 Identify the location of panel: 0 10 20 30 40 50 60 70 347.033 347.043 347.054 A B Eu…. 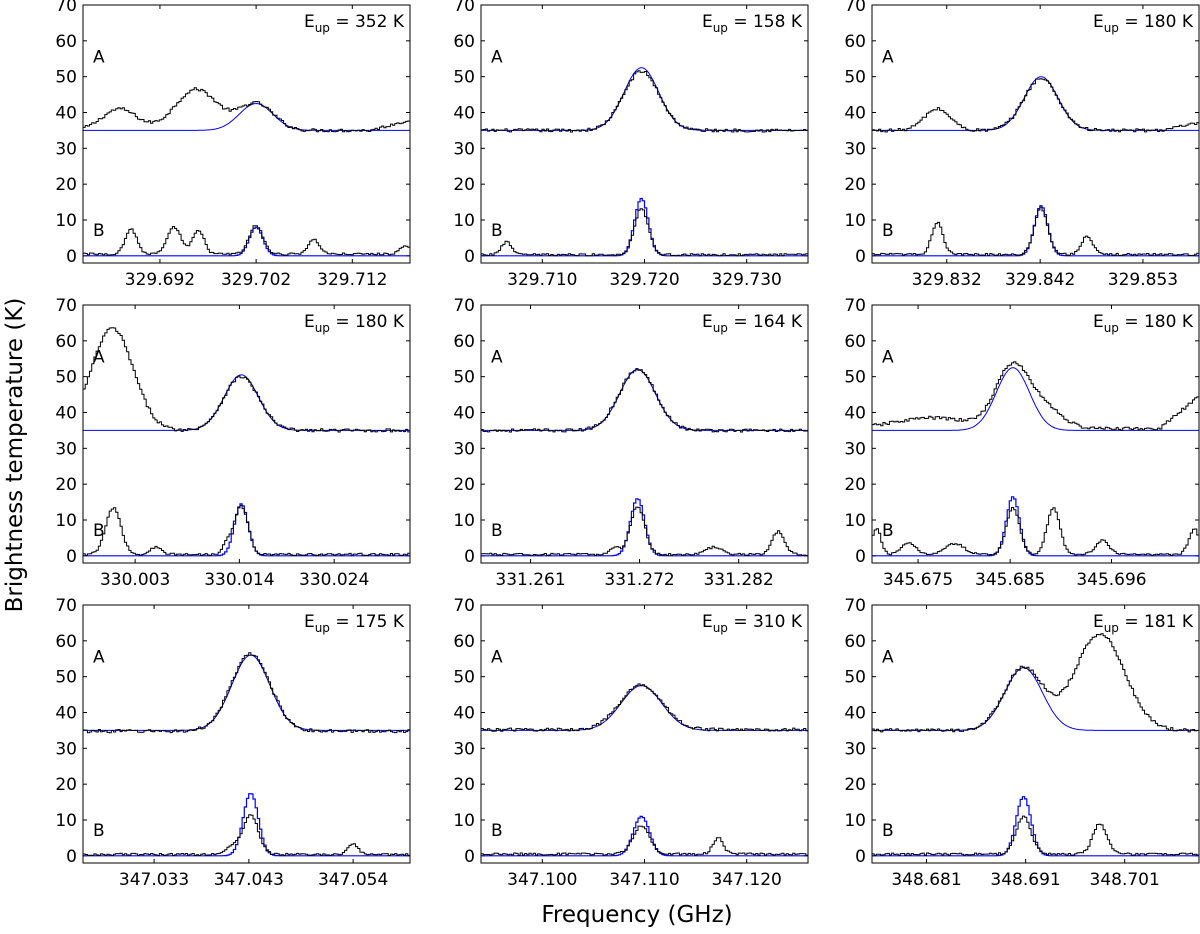
(233, 743).